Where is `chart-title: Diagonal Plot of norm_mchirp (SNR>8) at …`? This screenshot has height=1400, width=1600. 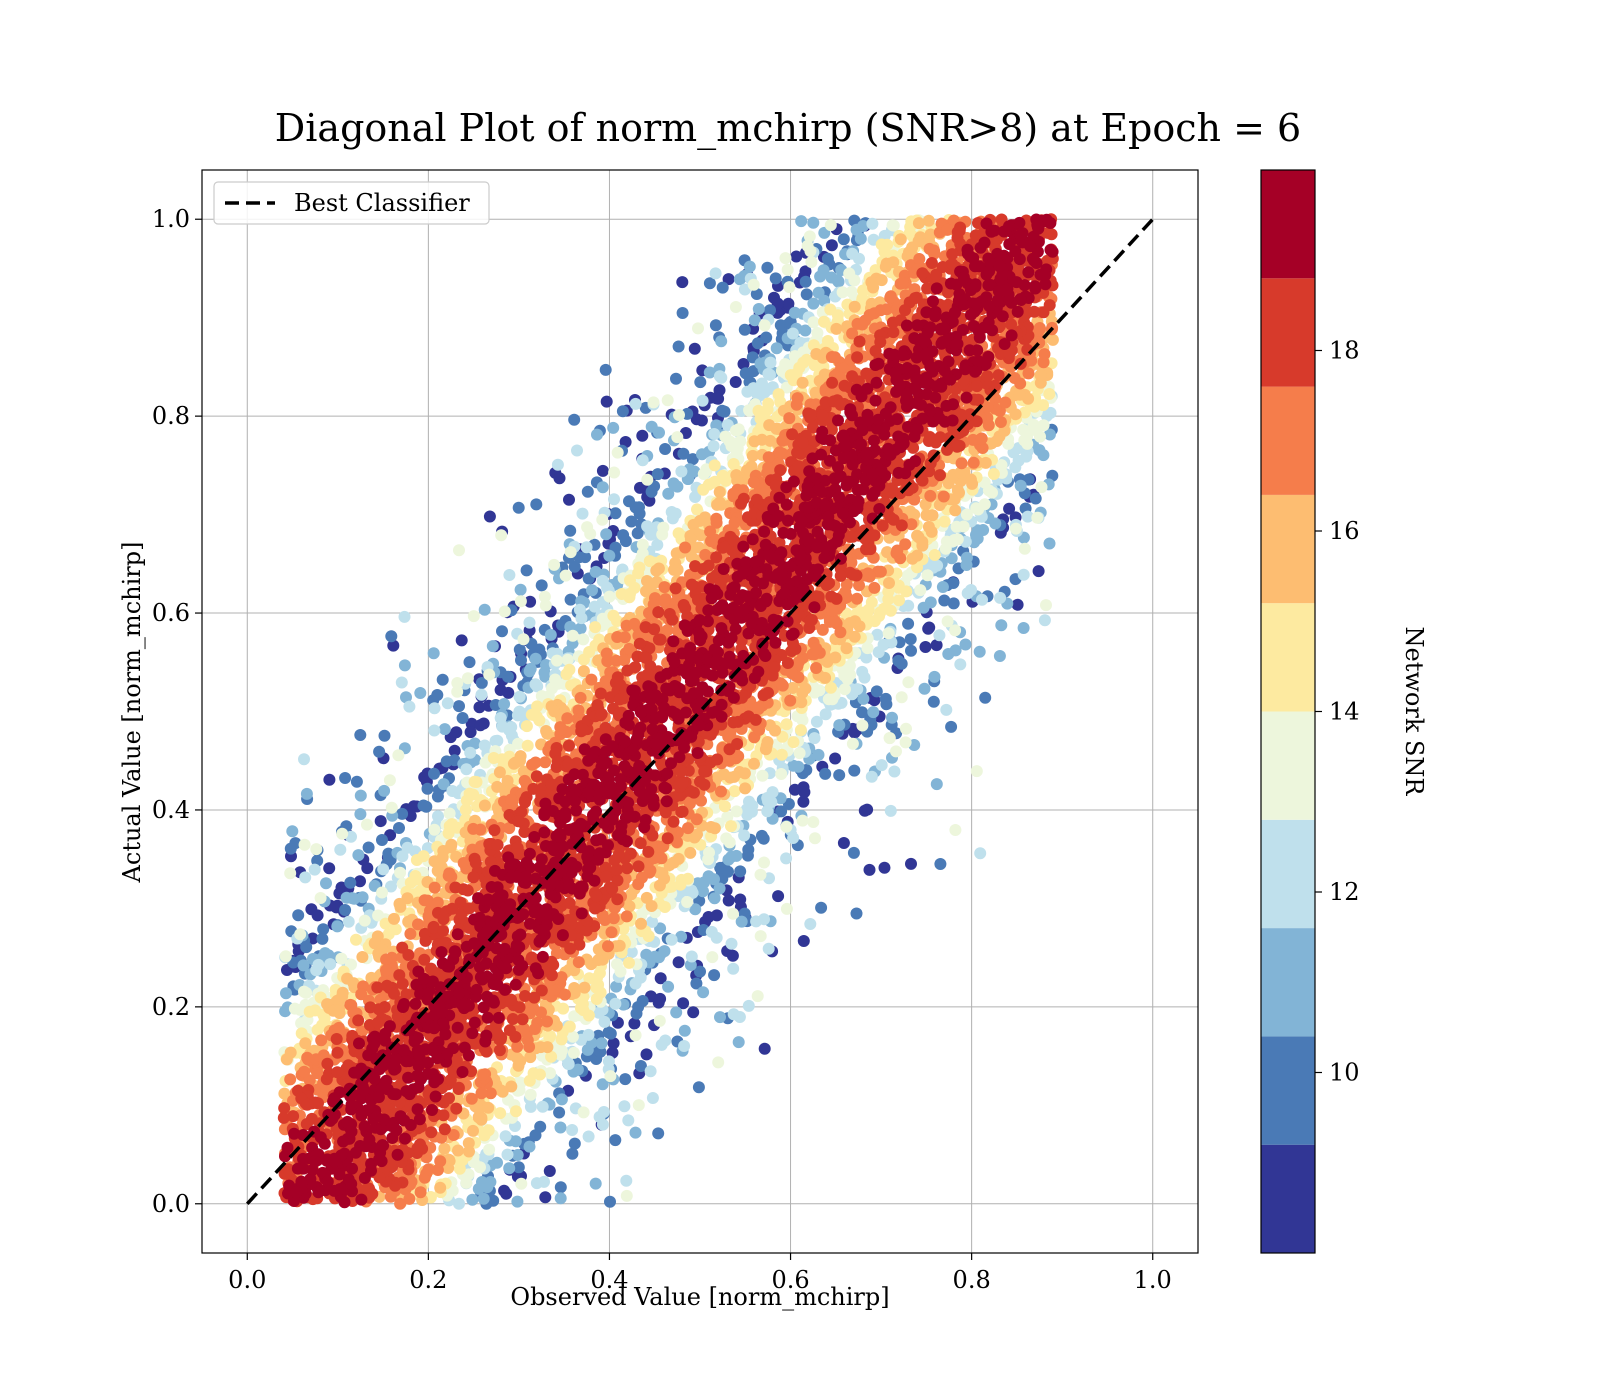 chart-title: Diagonal Plot of norm_mchirp (SNR>8) at … is located at coordinates (788, 128).